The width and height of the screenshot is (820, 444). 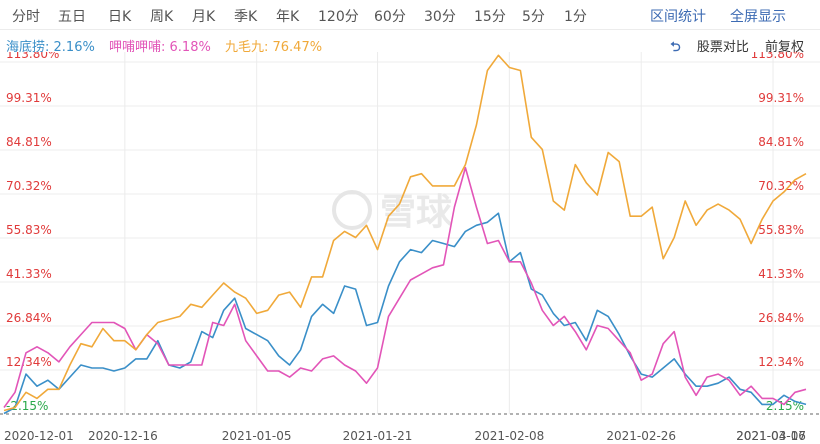 What do you see at coordinates (490, 17) in the screenshot?
I see `tab-period-15min: 15分` at bounding box center [490, 17].